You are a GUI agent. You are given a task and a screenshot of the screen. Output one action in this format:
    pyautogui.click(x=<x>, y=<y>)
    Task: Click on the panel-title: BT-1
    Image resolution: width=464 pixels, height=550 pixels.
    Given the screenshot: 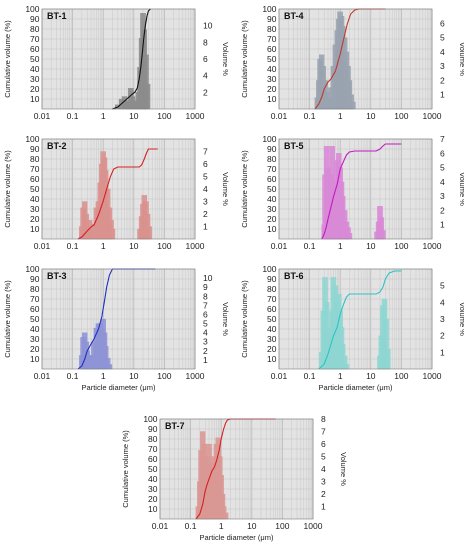 What is the action you would take?
    pyautogui.click(x=57, y=16)
    